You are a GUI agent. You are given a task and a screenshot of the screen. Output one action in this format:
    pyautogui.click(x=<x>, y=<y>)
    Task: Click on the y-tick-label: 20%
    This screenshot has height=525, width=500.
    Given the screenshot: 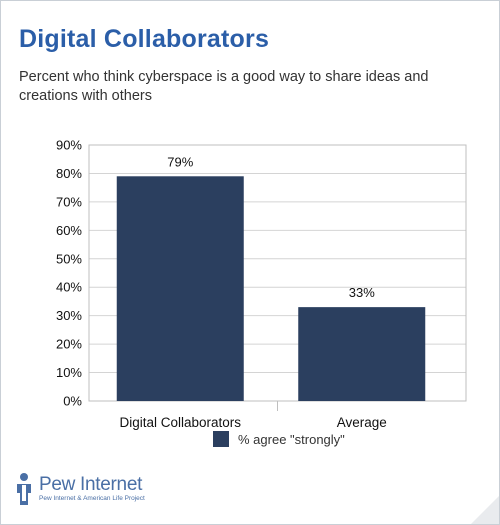 What is the action you would take?
    pyautogui.click(x=69, y=344)
    